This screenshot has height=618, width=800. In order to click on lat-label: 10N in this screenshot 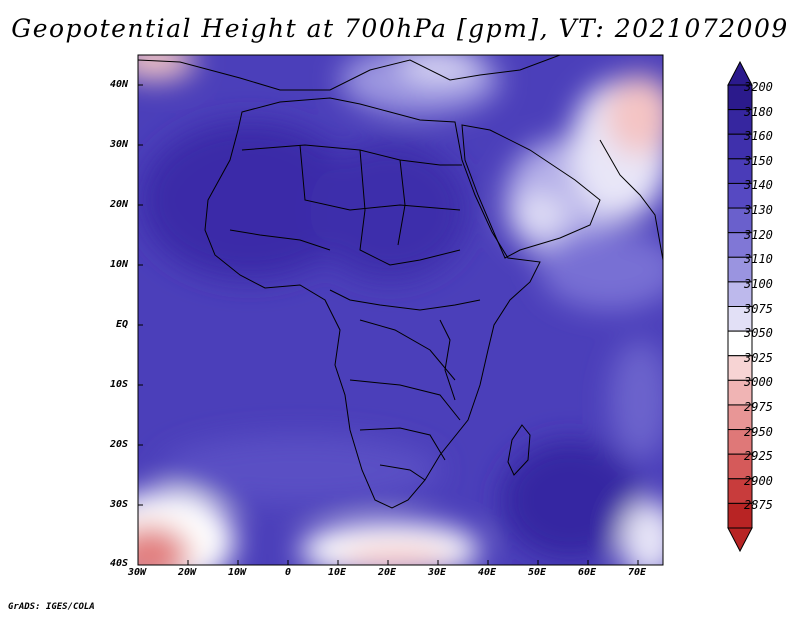, I will do `click(119, 264)`.